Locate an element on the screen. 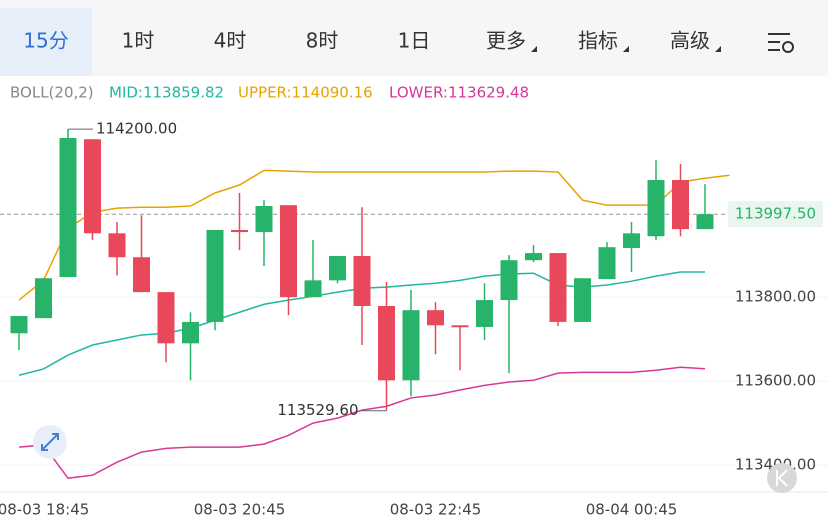  x-tick-label: 08-03 22:45 is located at coordinates (436, 510).